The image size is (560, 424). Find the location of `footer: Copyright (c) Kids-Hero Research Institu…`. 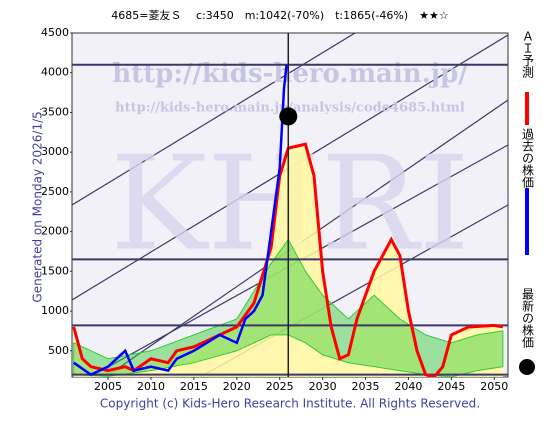

footer: Copyright (c) Kids-Hero Research Institu… is located at coordinates (290, 404).